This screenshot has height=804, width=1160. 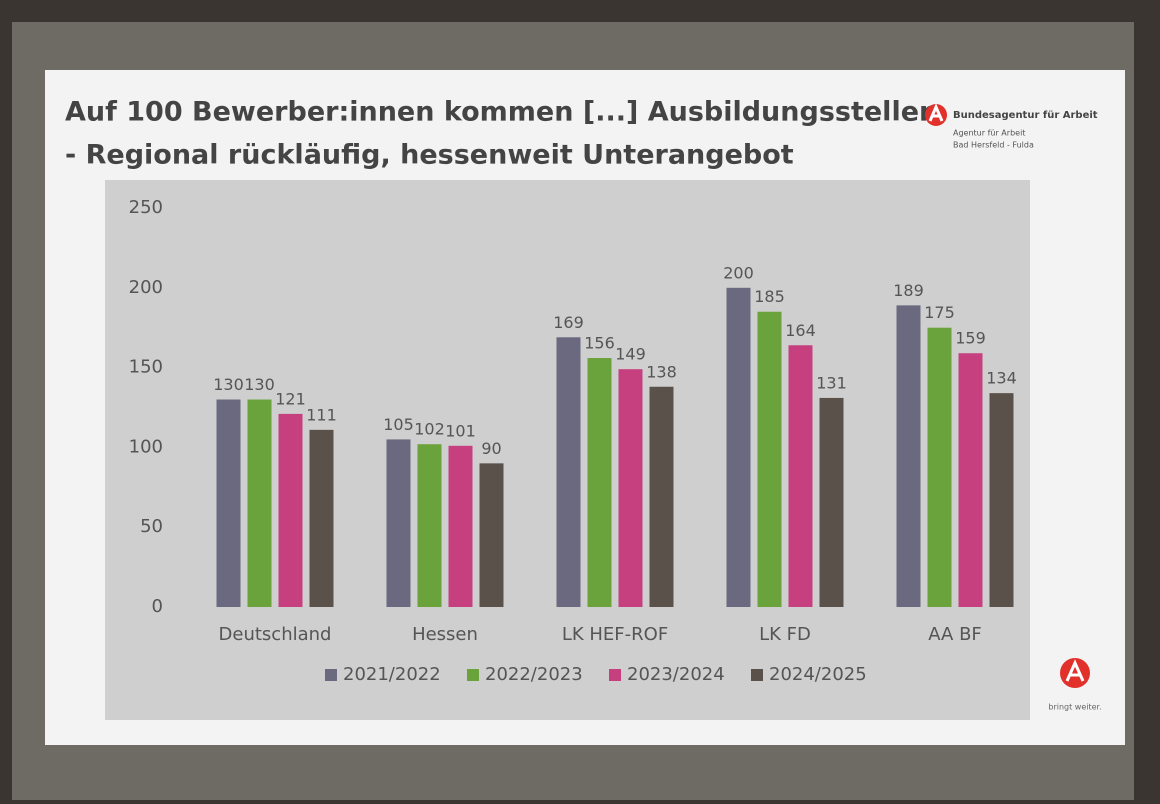 What do you see at coordinates (445, 634) in the screenshot?
I see `x-tick-label: Hessen` at bounding box center [445, 634].